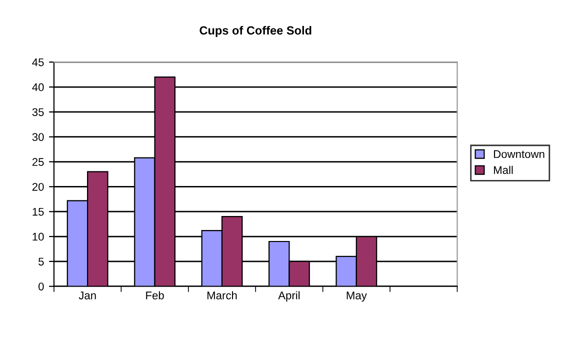 This screenshot has width=568, height=345. Describe the element at coordinates (222, 295) in the screenshot. I see `x-tick-label: March` at that location.